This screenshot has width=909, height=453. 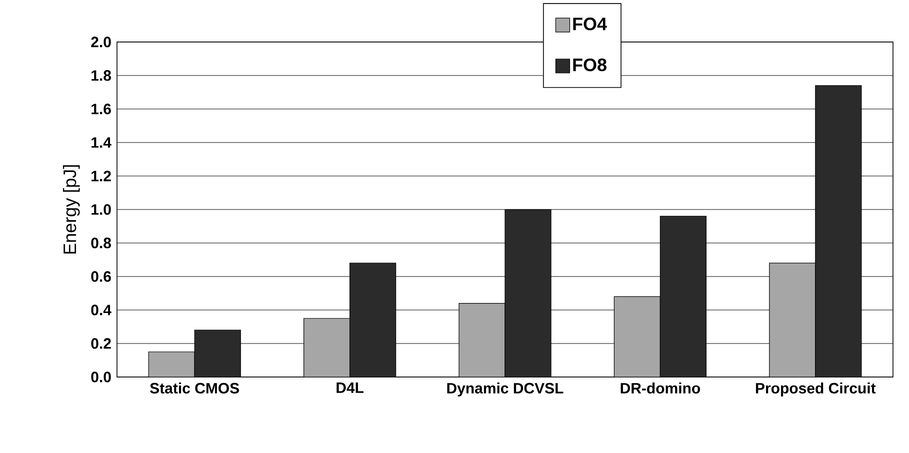 I want to click on y-tick-label: 1.8, so click(x=102, y=75).